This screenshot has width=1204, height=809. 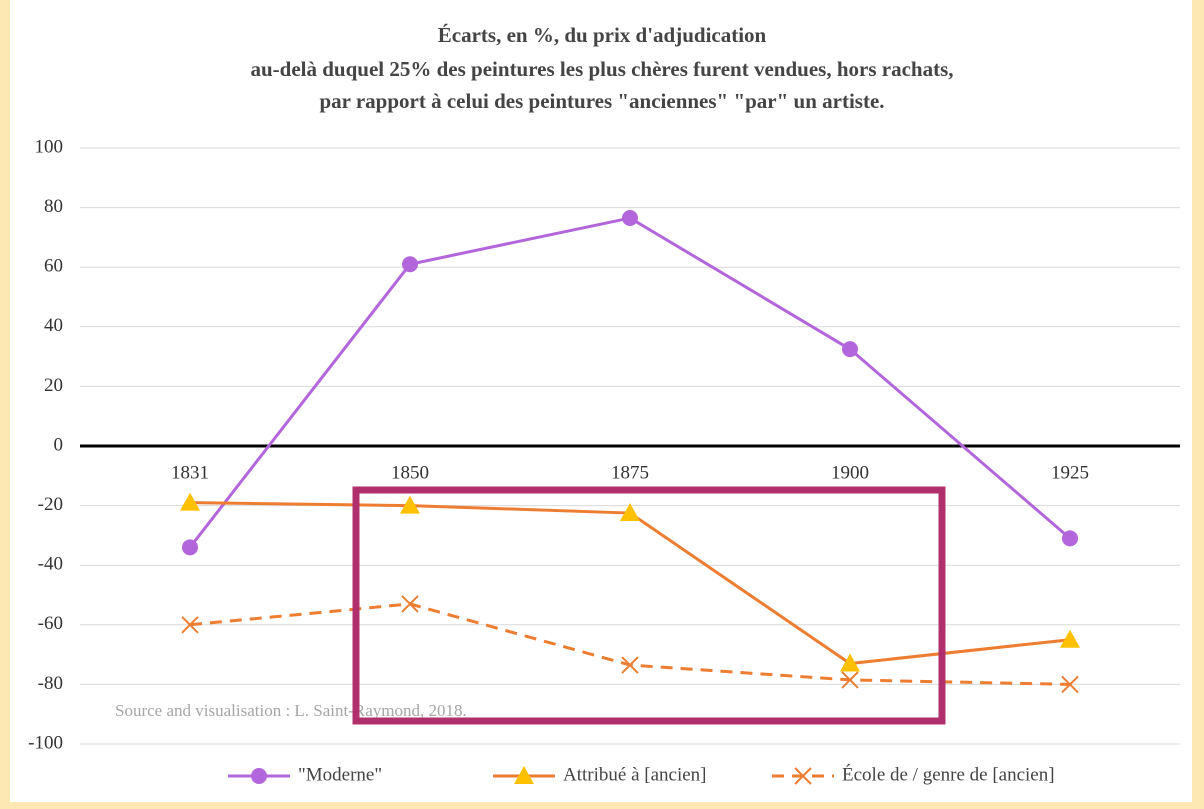 What do you see at coordinates (50, 623) in the screenshot?
I see `y-tick-label: -60` at bounding box center [50, 623].